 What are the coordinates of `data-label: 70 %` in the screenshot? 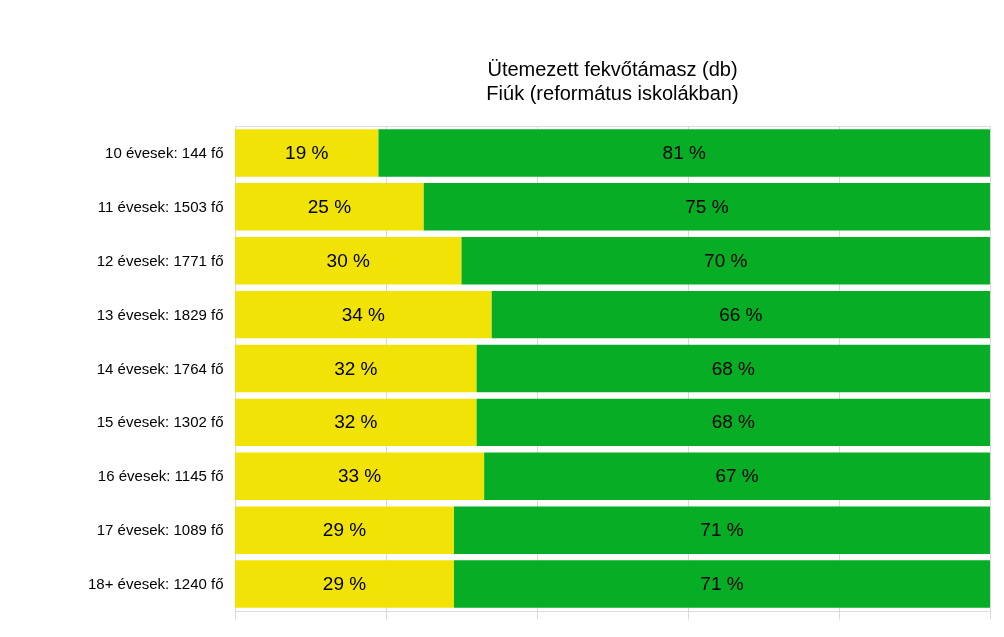 It's located at (726, 260).